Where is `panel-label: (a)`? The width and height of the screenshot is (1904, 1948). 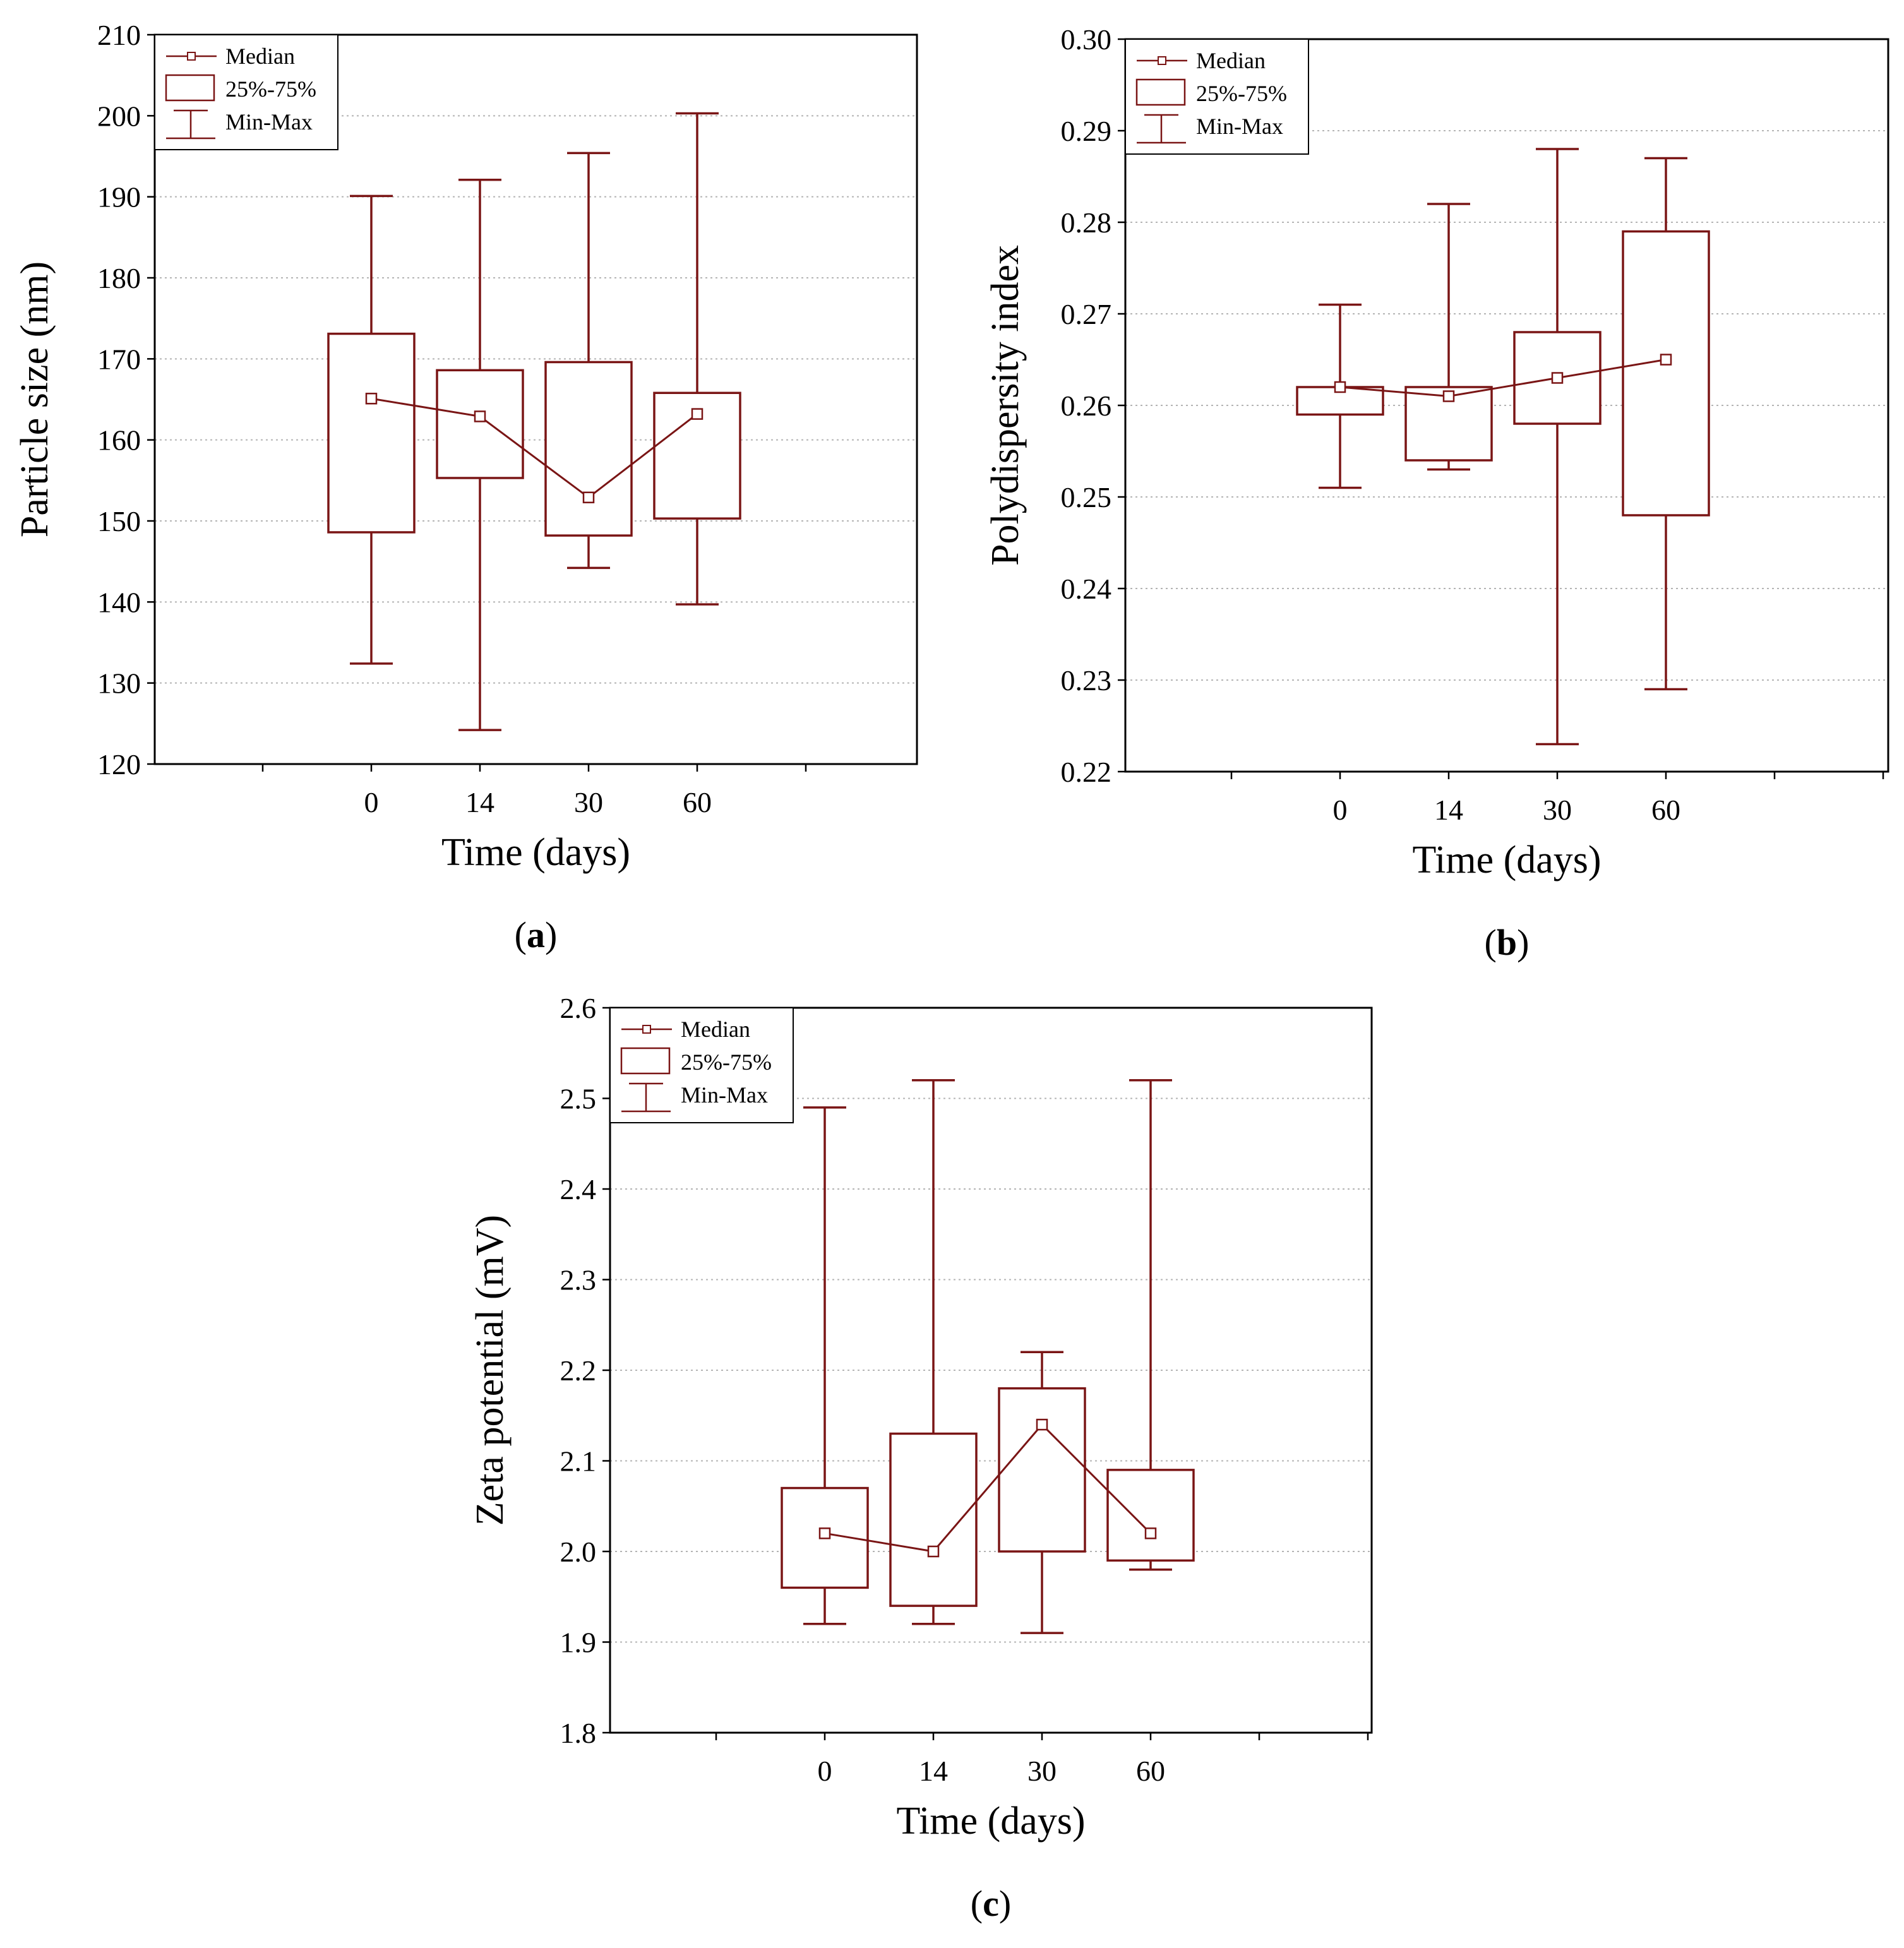
panel-label: (a) is located at coordinates (536, 934).